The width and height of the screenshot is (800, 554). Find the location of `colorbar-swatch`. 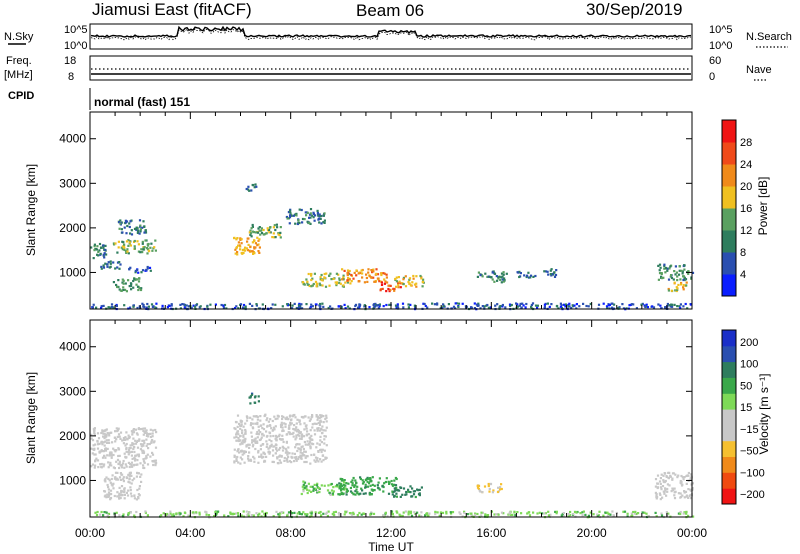

colorbar-swatch is located at coordinates (729, 385).